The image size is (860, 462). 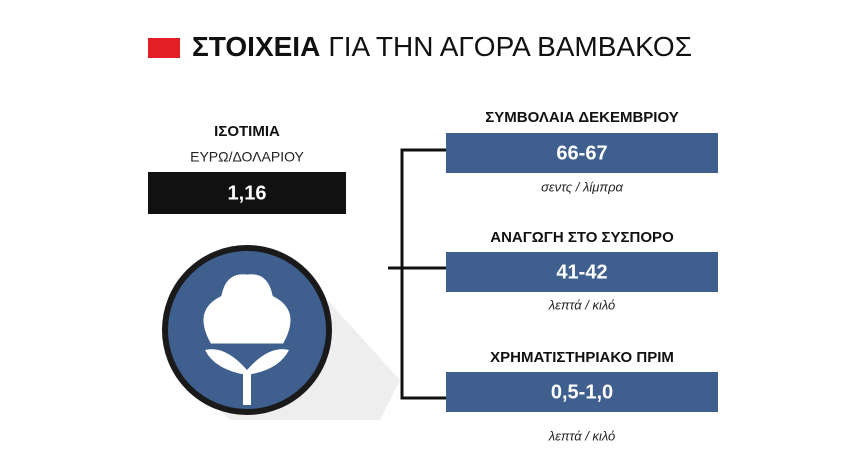 I want to click on cotton-icon, so click(x=281, y=332).